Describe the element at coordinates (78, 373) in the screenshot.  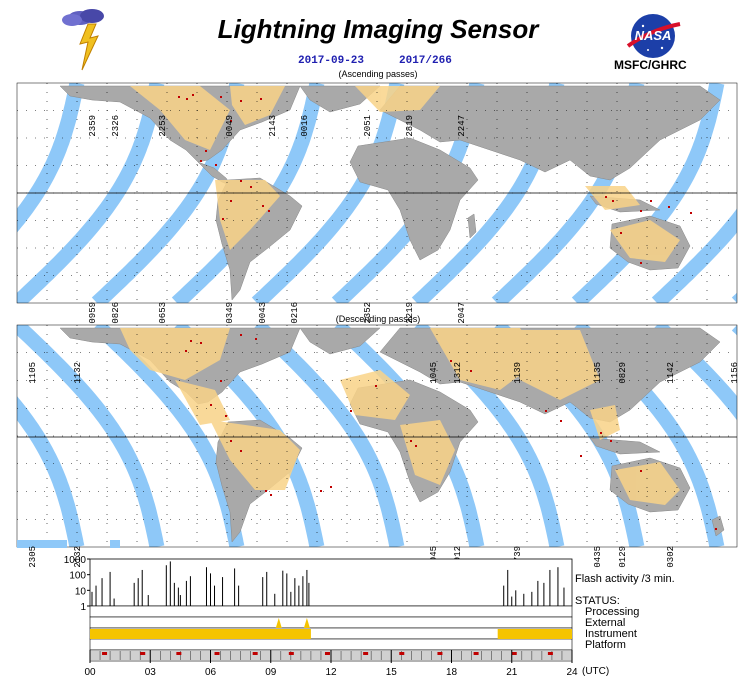
I see `pass-time-label: 1132` at that location.